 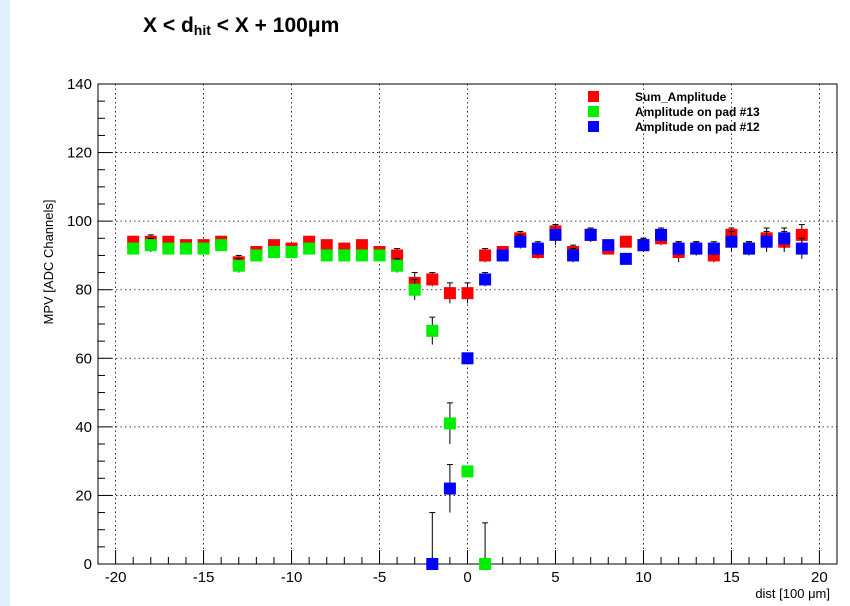 What do you see at coordinates (792, 593) in the screenshot?
I see `x-axis-title: dist [100 μm]` at bounding box center [792, 593].